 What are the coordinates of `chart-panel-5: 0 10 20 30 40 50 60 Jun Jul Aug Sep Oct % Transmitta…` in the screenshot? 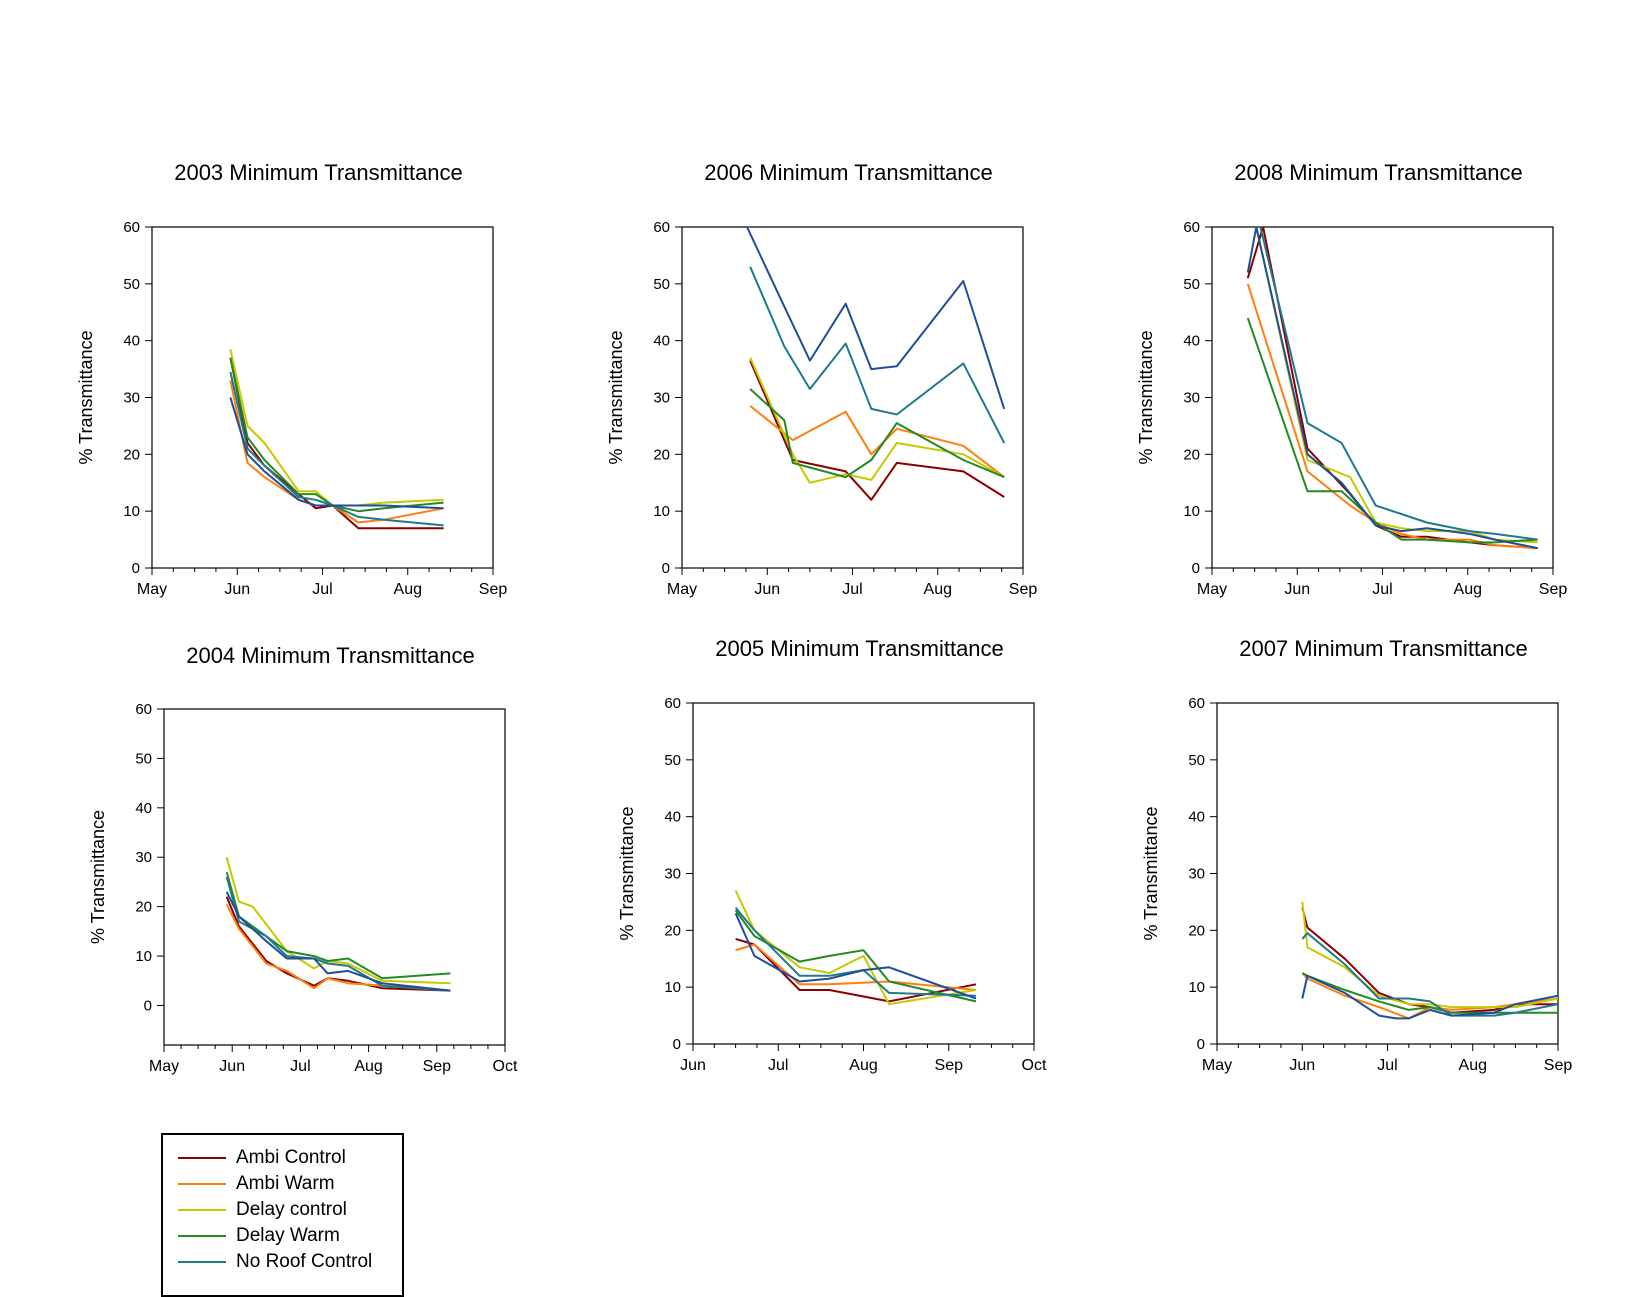 It's located at (832, 884).